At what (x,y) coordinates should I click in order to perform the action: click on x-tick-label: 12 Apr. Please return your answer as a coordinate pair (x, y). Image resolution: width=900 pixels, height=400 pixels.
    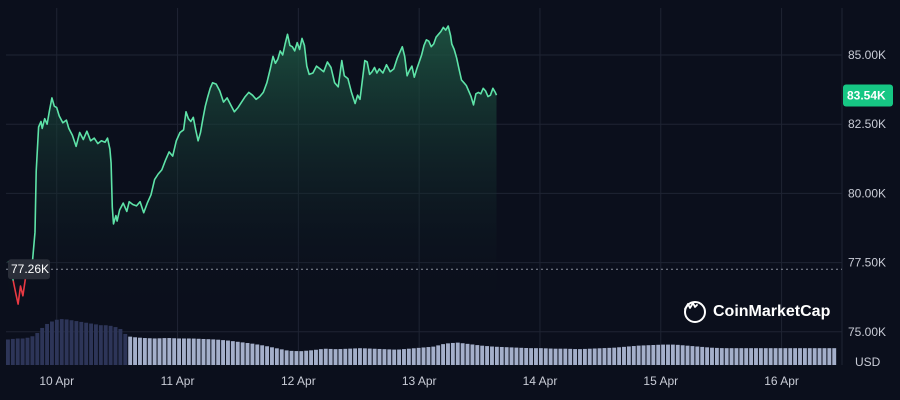
    Looking at the image, I should click on (298, 381).